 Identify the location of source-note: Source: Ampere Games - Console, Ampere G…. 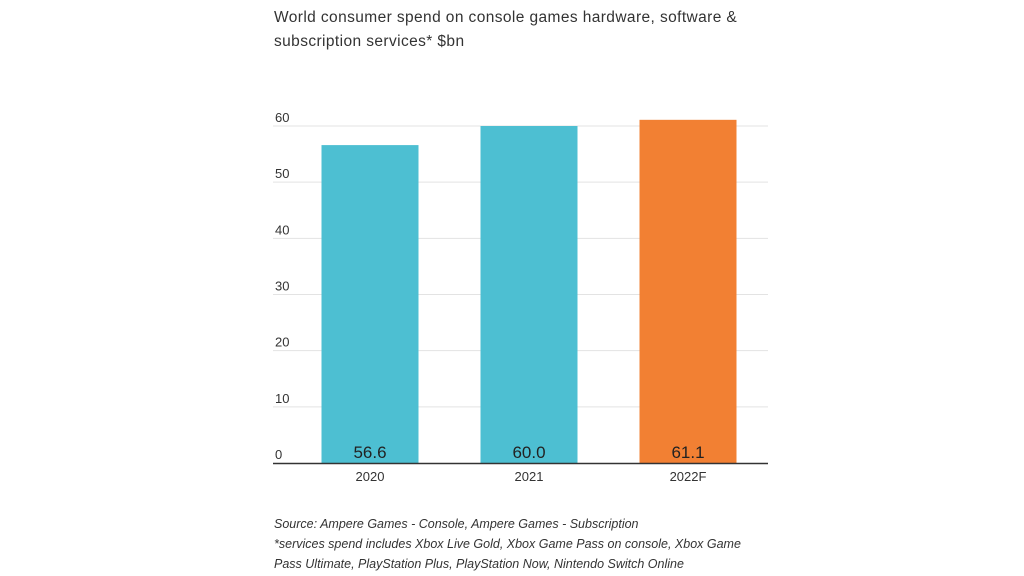
(456, 524).